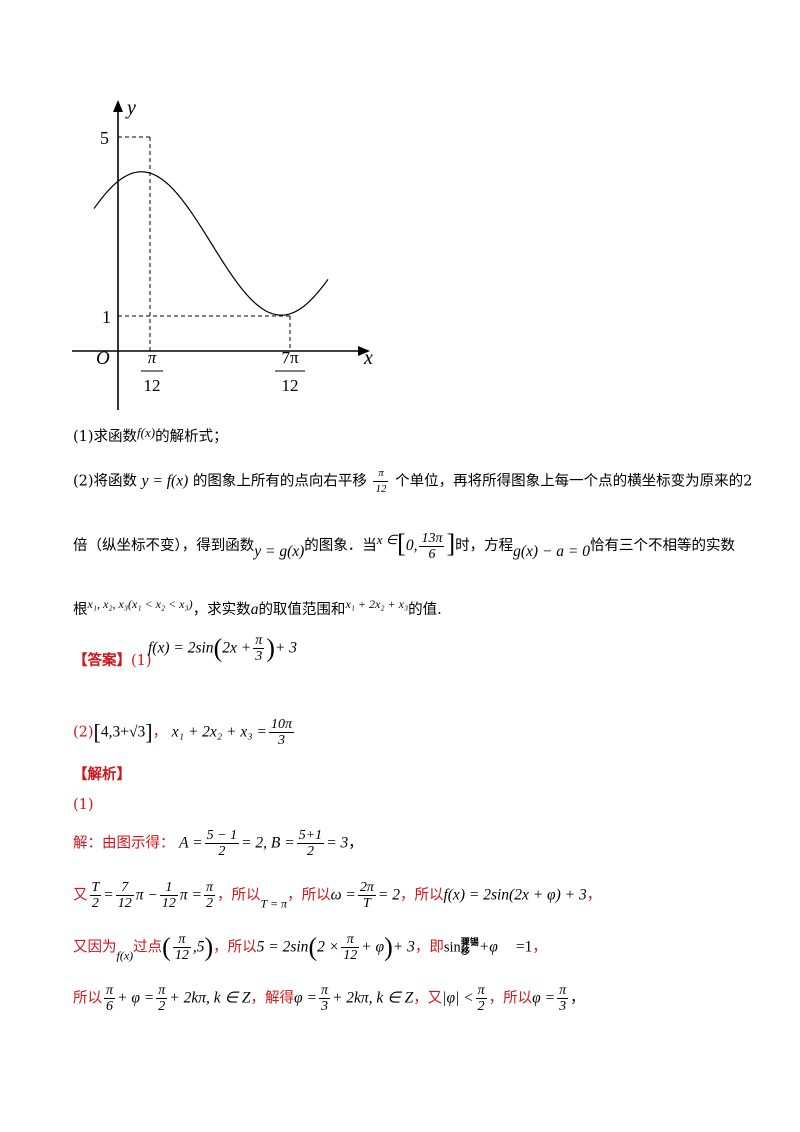 This screenshot has width=800, height=1132. Describe the element at coordinates (285, 648) in the screenshot. I see `answer-1-expr-c: + 3` at that location.